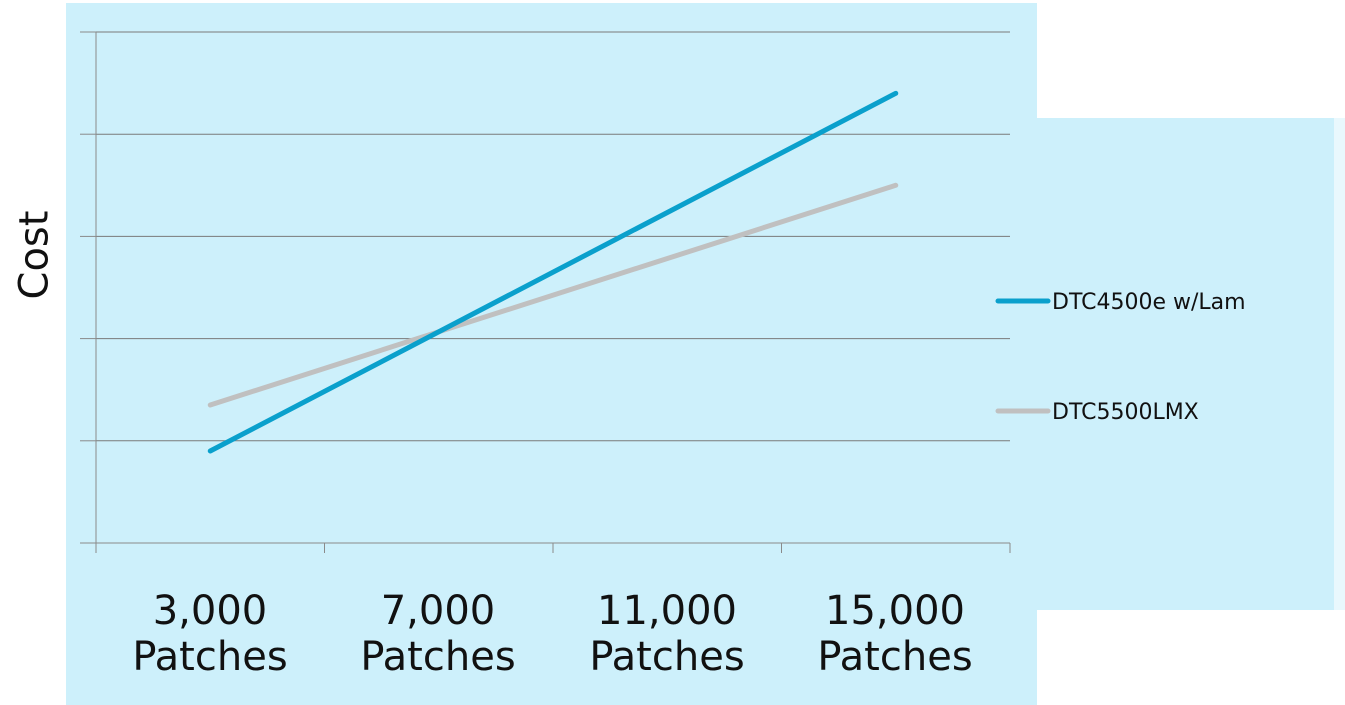 The width and height of the screenshot is (1345, 705). I want to click on x-tick-label: 7,000 Patches, so click(438, 634).